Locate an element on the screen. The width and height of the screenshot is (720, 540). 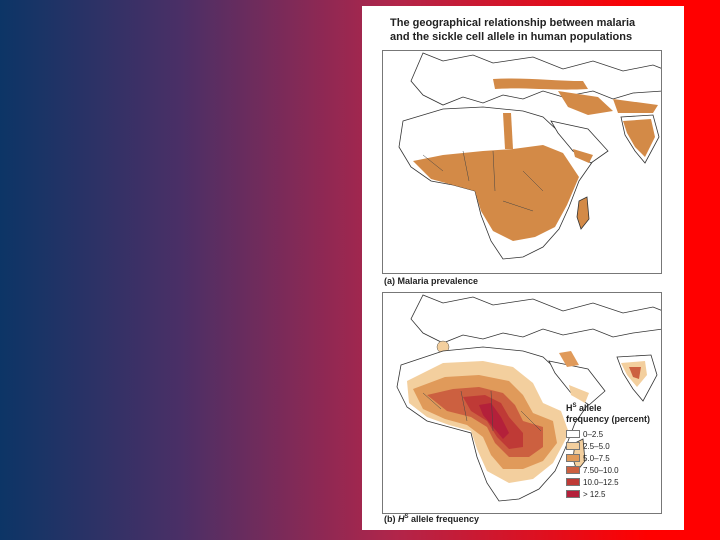
legend-title-h: H is located at coordinates (569, 408).